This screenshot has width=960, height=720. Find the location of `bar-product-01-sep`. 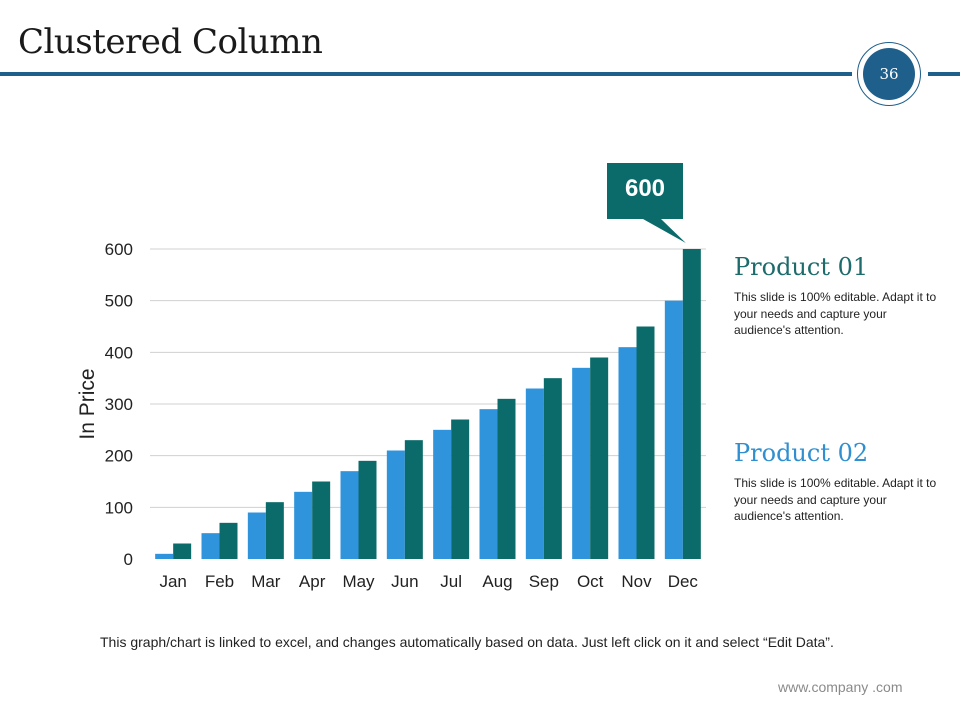

bar-product-01-sep is located at coordinates (534, 474).